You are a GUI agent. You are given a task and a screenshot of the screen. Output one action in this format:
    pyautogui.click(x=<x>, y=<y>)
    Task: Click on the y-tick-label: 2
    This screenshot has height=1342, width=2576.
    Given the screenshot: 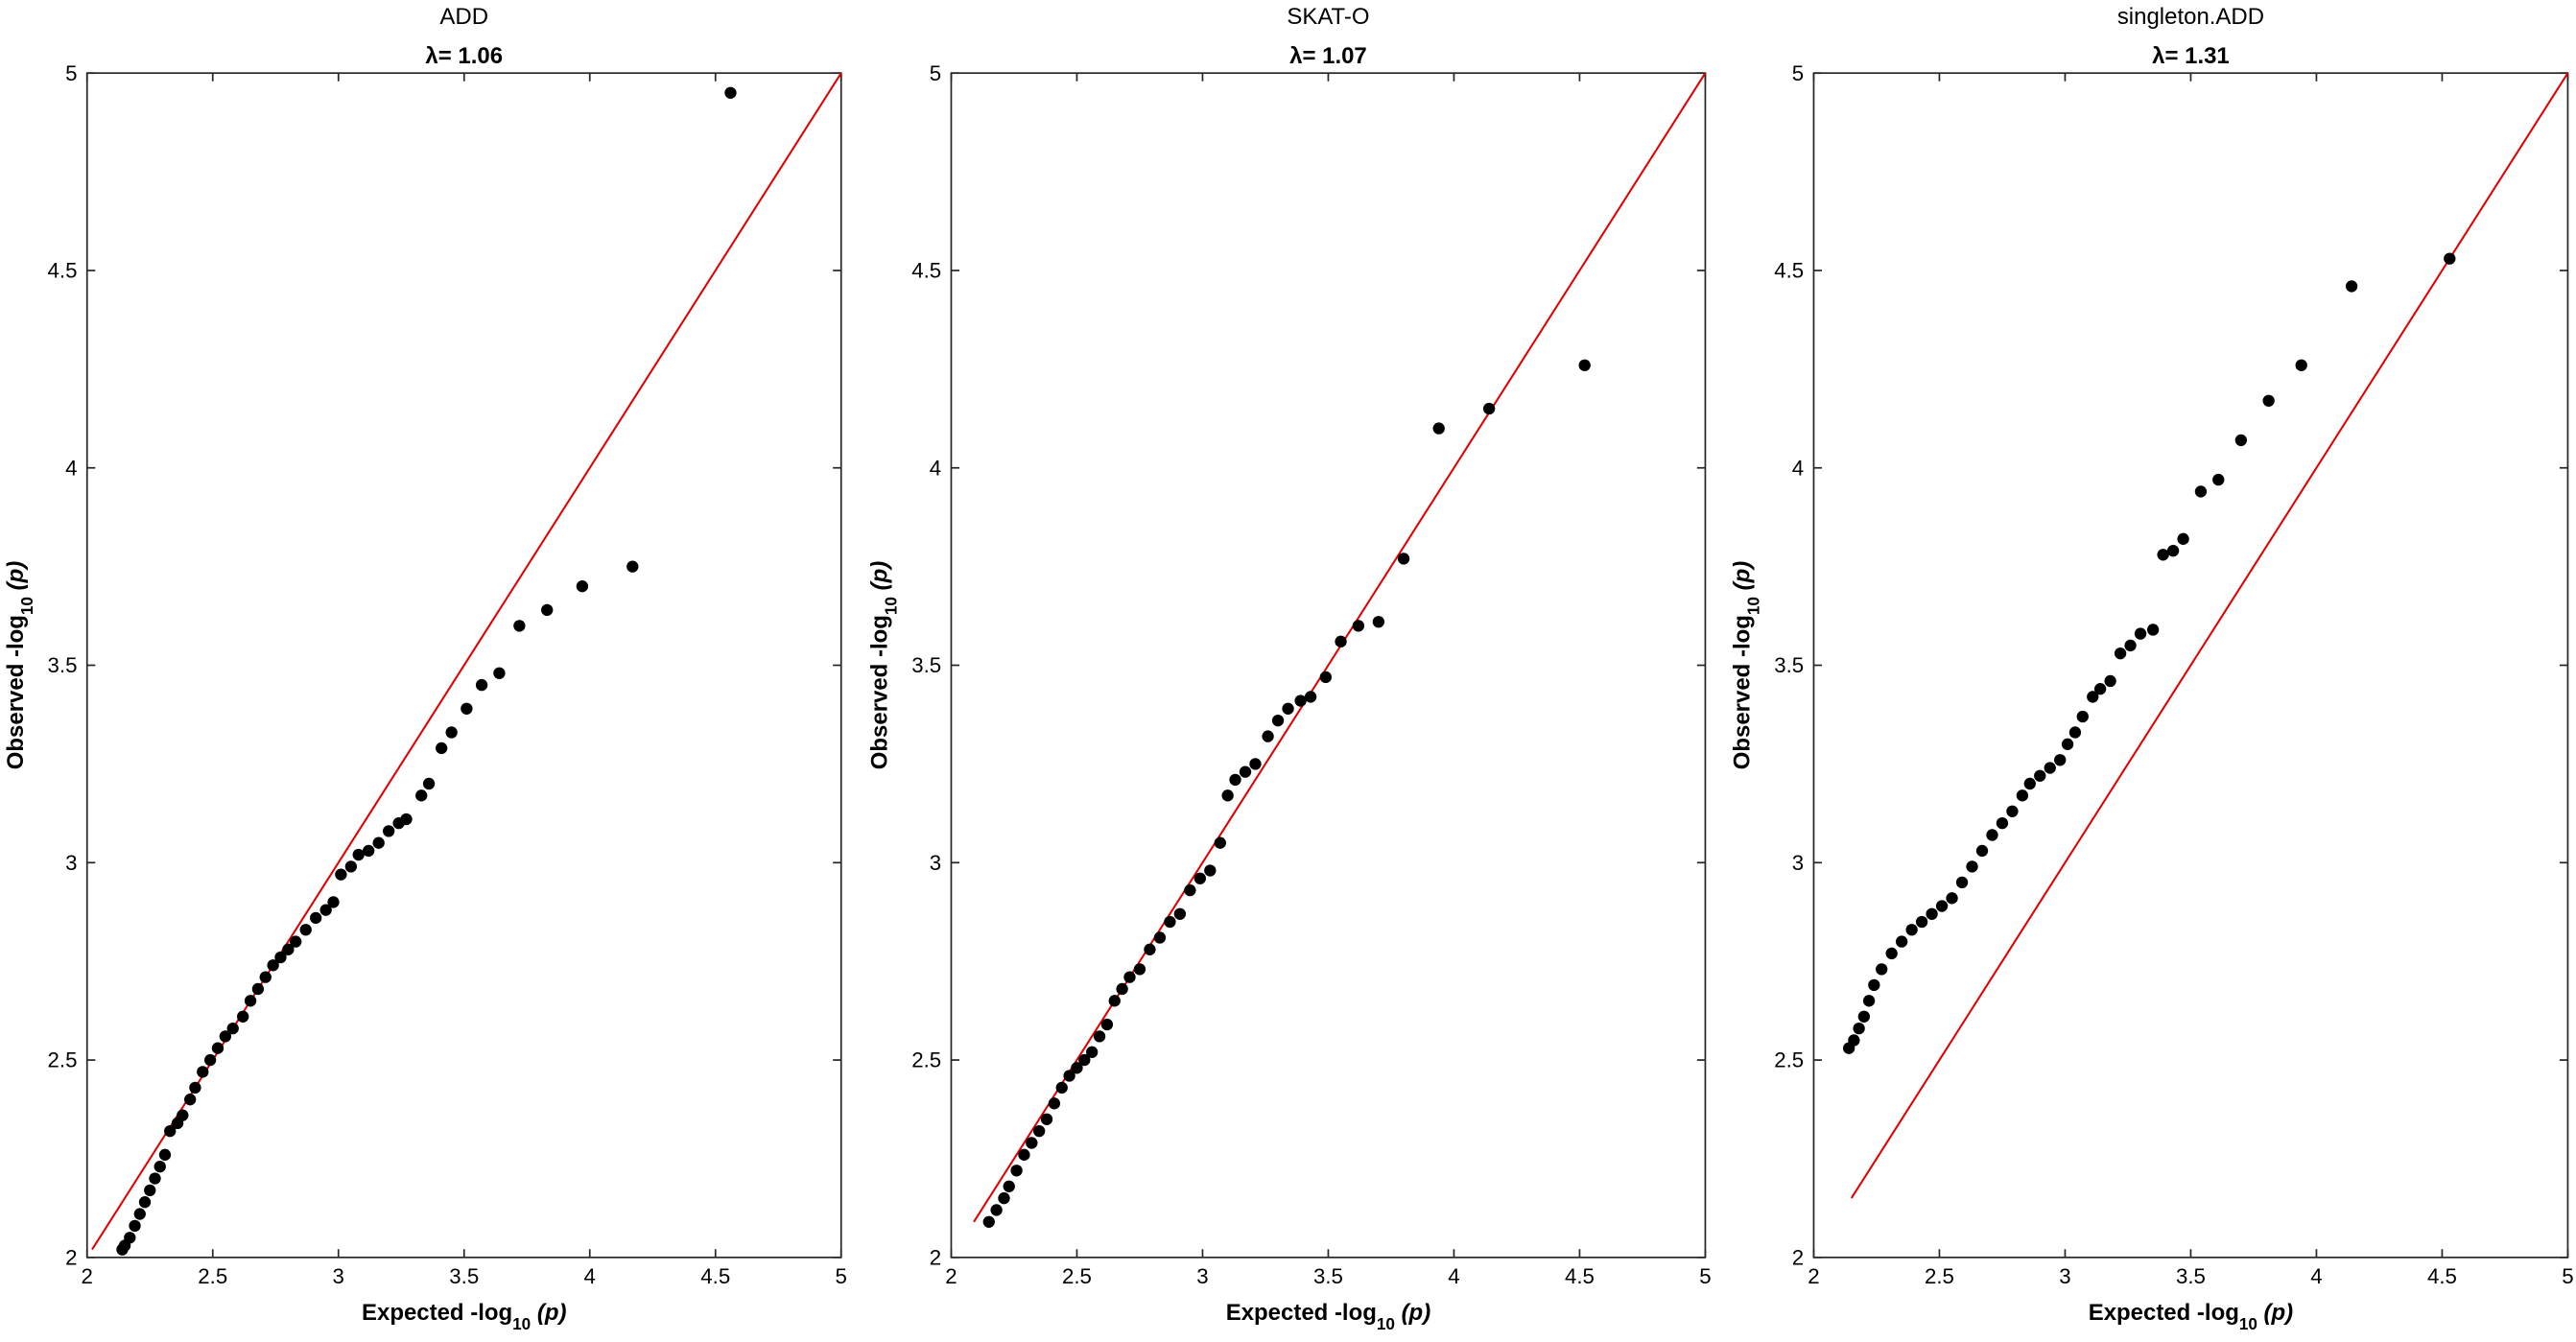 What is the action you would take?
    pyautogui.click(x=1798, y=1258)
    